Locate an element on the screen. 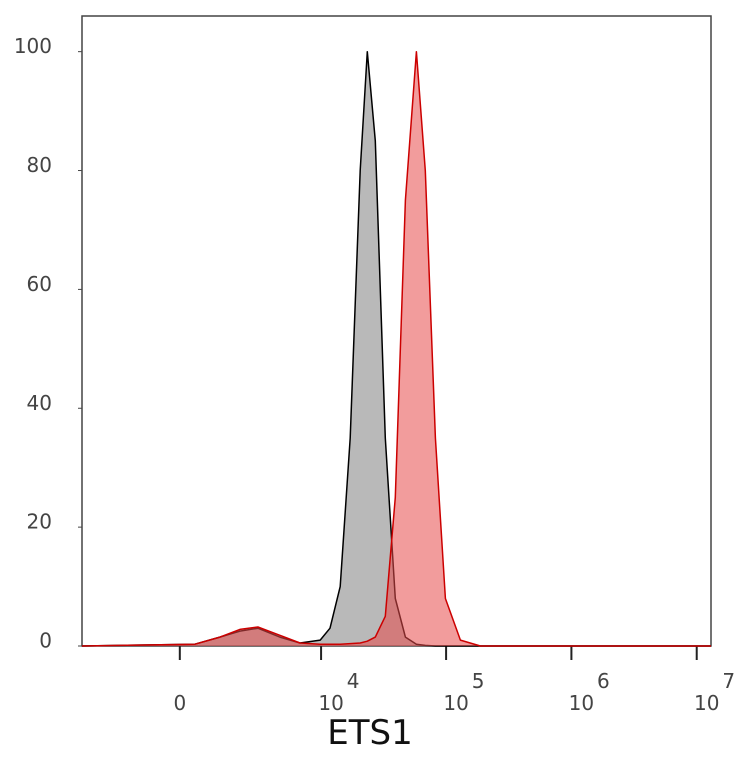 The height and width of the screenshot is (768, 734). y-tick-label: 20 is located at coordinates (39, 522).